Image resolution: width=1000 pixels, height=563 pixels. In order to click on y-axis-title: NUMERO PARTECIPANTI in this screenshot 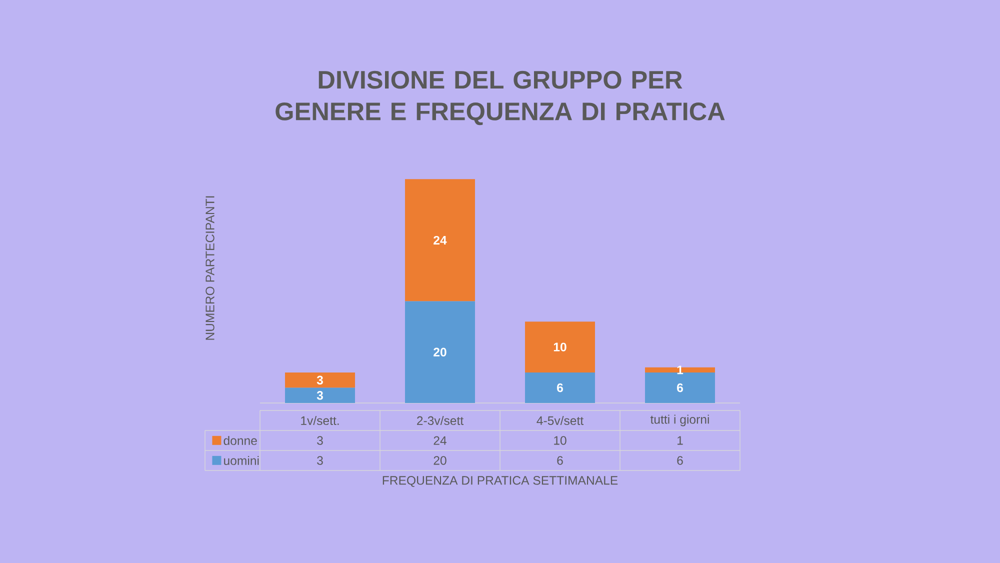, I will do `click(210, 268)`.